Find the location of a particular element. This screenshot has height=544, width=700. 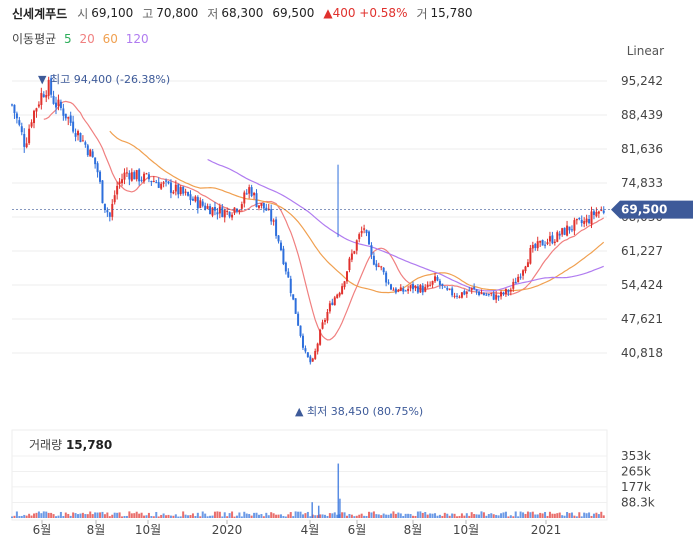

moving-average-legend: 이동평균 5 20 60 120 is located at coordinates (82, 38).